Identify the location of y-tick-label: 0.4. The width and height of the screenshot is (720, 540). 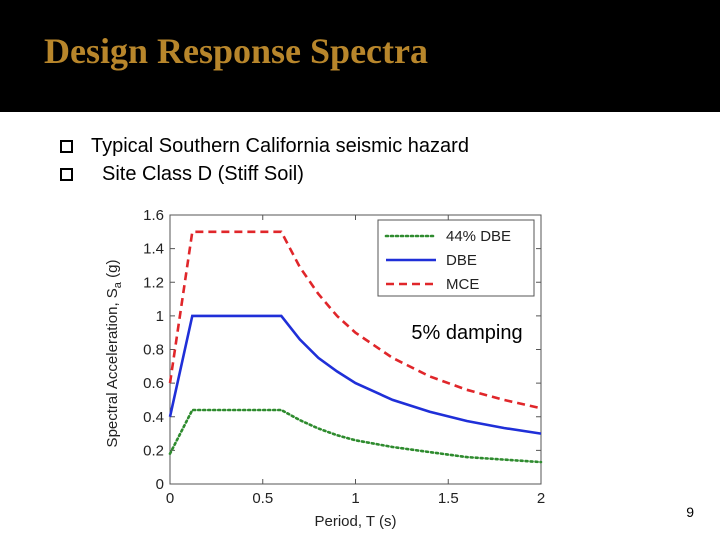
(153, 417).